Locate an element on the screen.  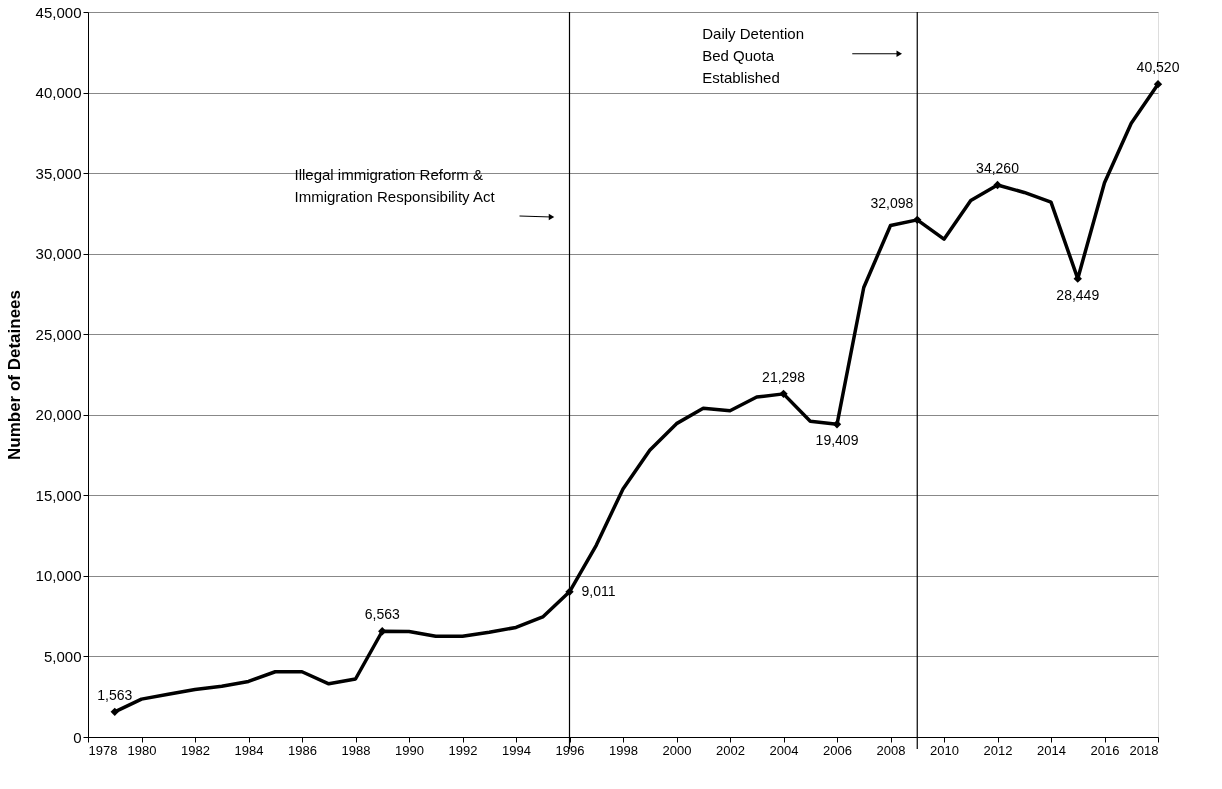
y-tick-label: 10,000 is located at coordinates (58, 576).